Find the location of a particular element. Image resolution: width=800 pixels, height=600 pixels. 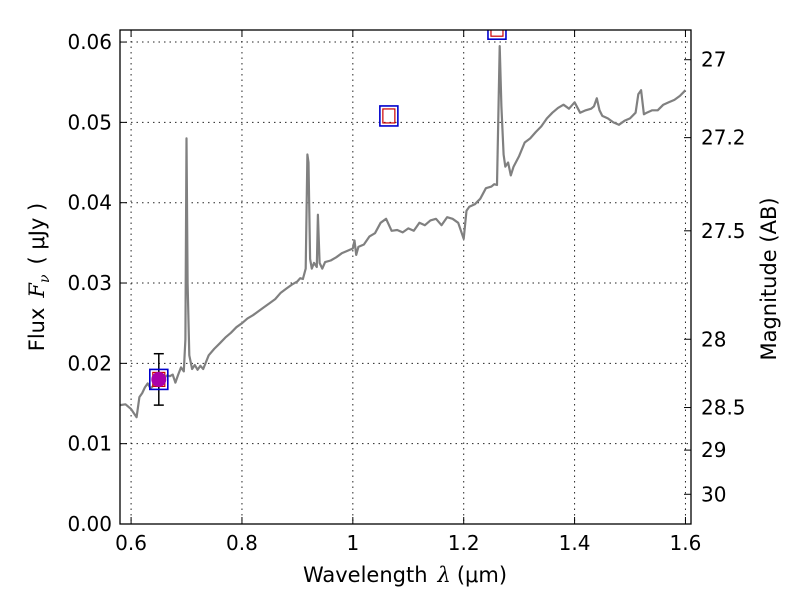

y2-axis-title: Magnitude (AB) is located at coordinates (769, 278).